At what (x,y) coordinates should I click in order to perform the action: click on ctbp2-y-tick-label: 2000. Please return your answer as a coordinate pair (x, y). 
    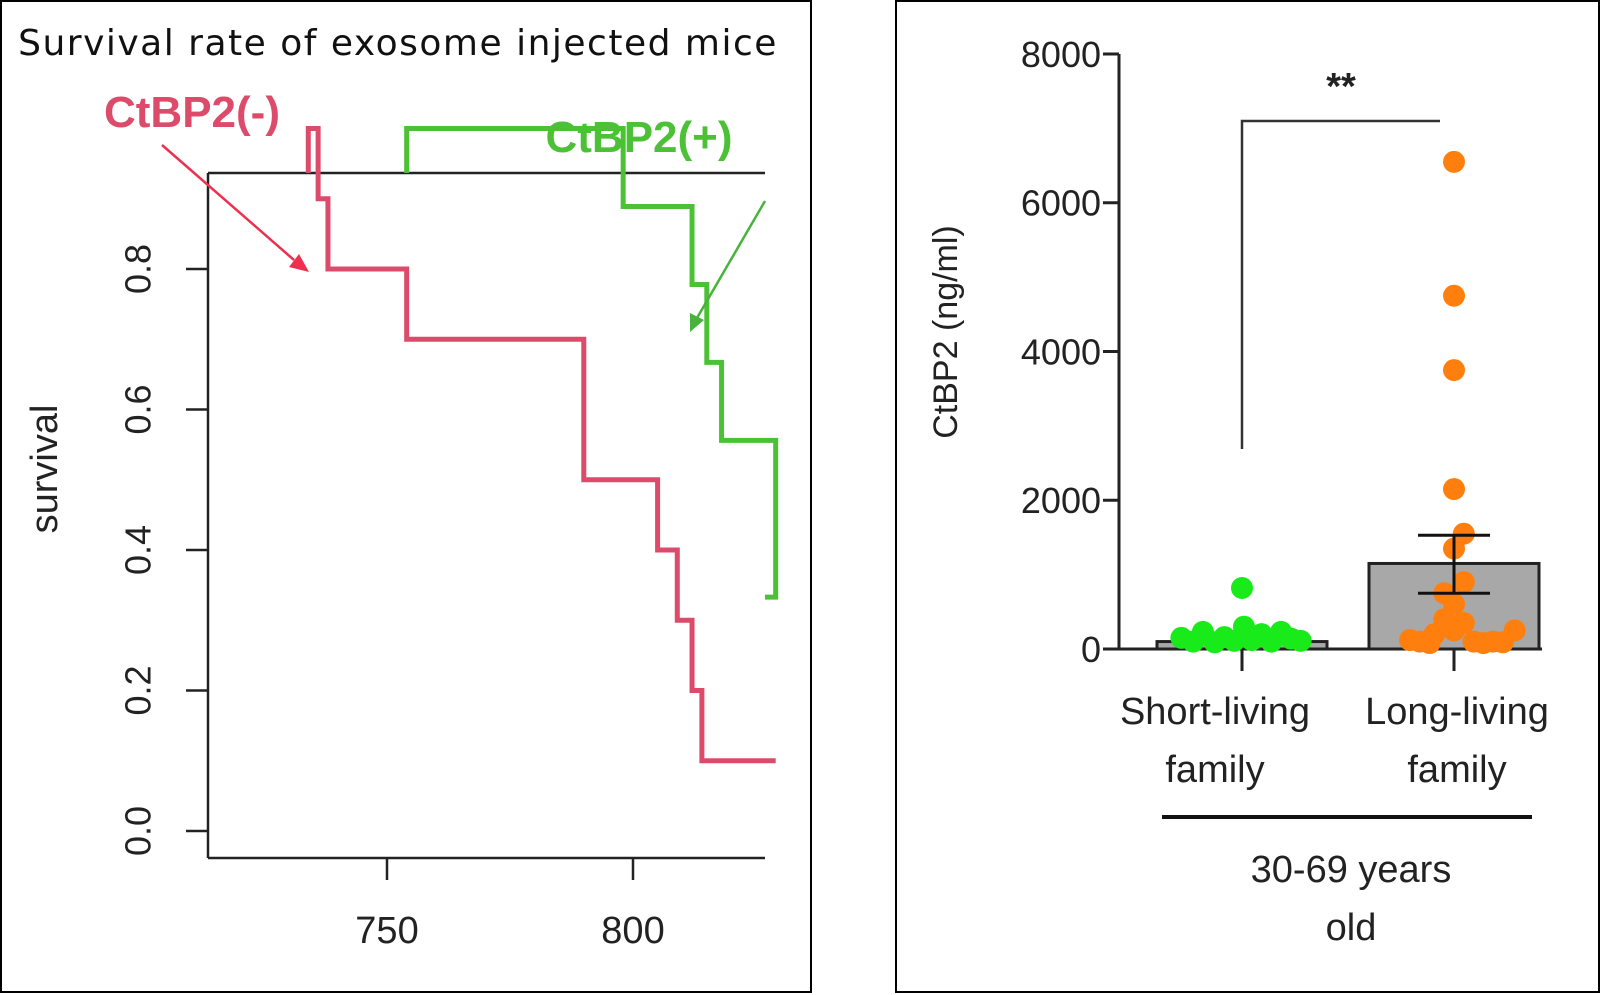
    Looking at the image, I should click on (1061, 500).